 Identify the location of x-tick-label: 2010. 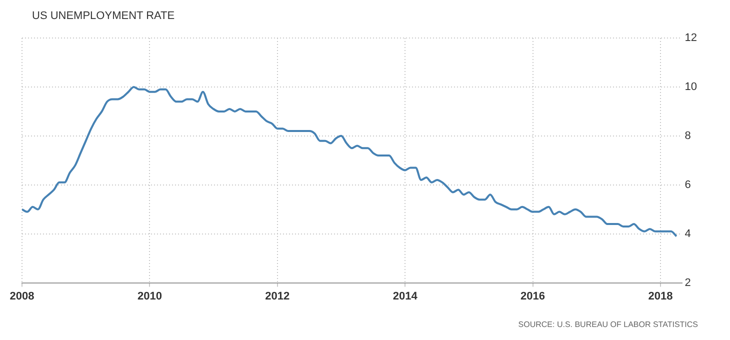
(149, 296).